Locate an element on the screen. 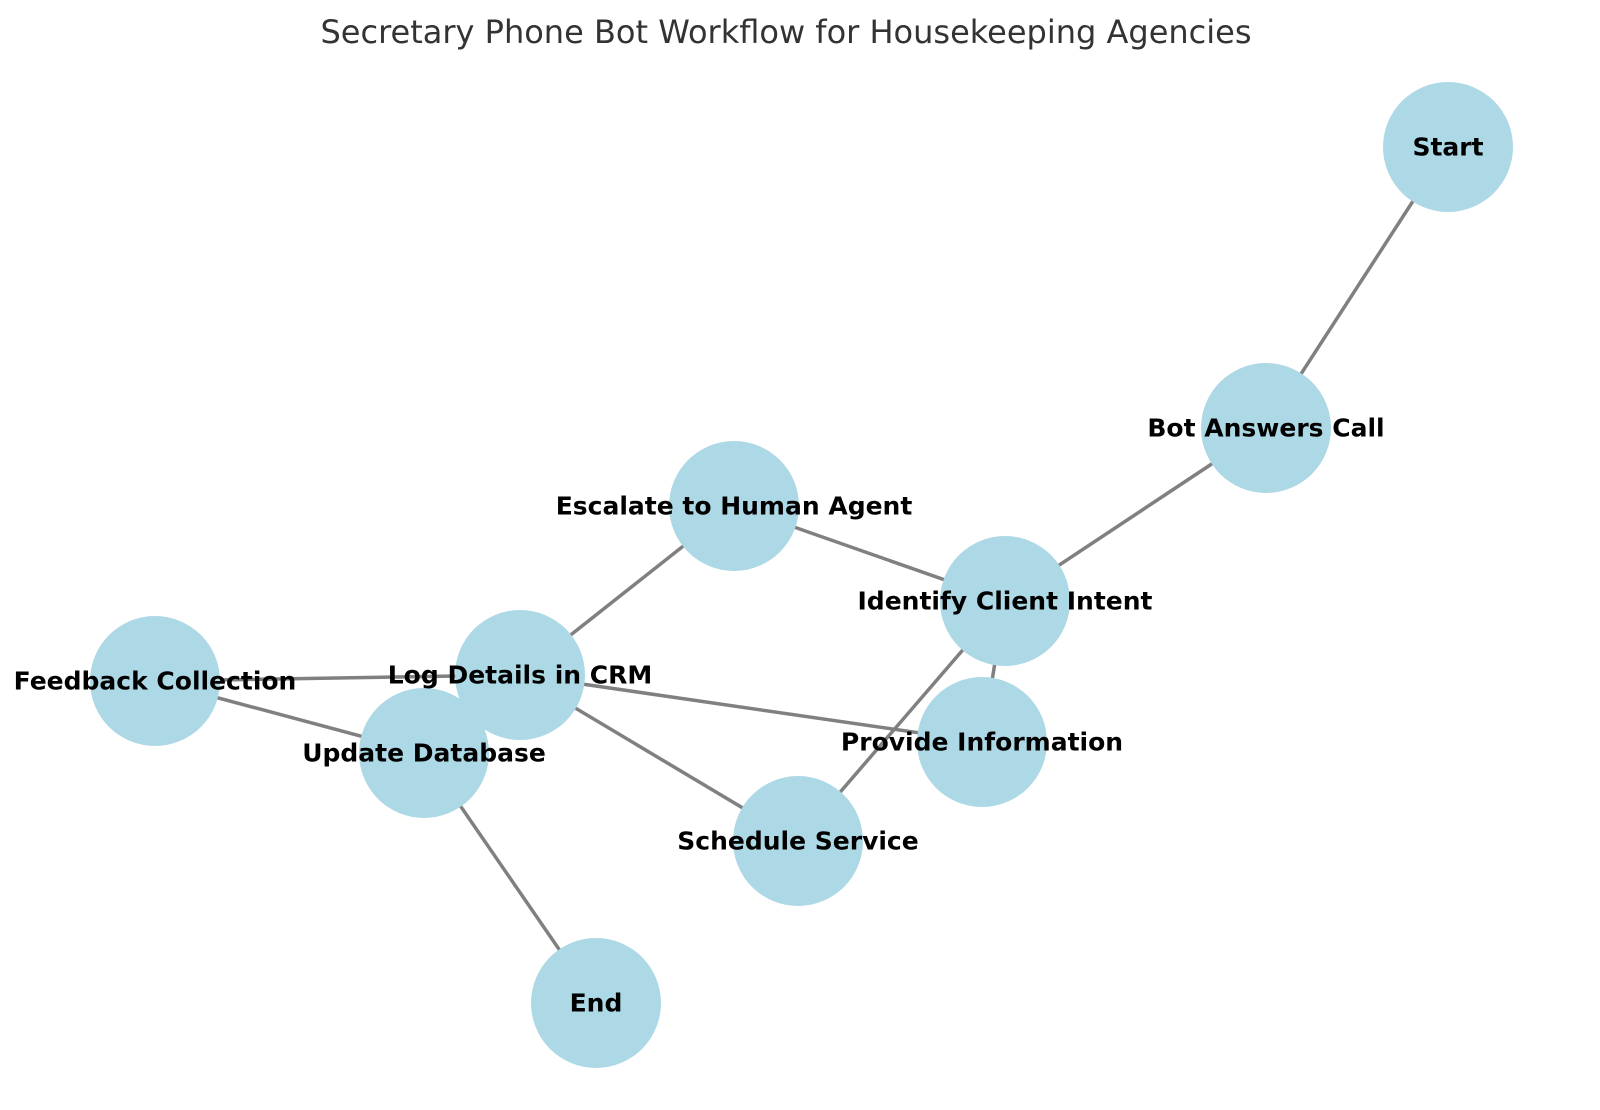 This screenshot has width=1600, height=1110. node-provide-information is located at coordinates (982, 742).